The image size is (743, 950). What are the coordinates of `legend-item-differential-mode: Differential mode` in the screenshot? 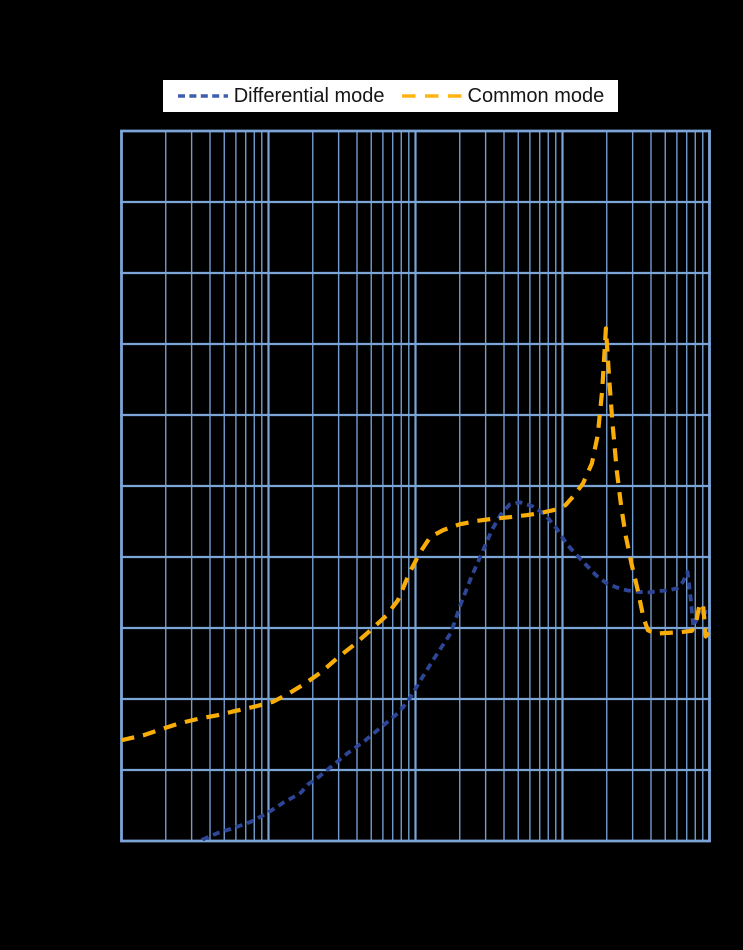 It's located at (281, 96).